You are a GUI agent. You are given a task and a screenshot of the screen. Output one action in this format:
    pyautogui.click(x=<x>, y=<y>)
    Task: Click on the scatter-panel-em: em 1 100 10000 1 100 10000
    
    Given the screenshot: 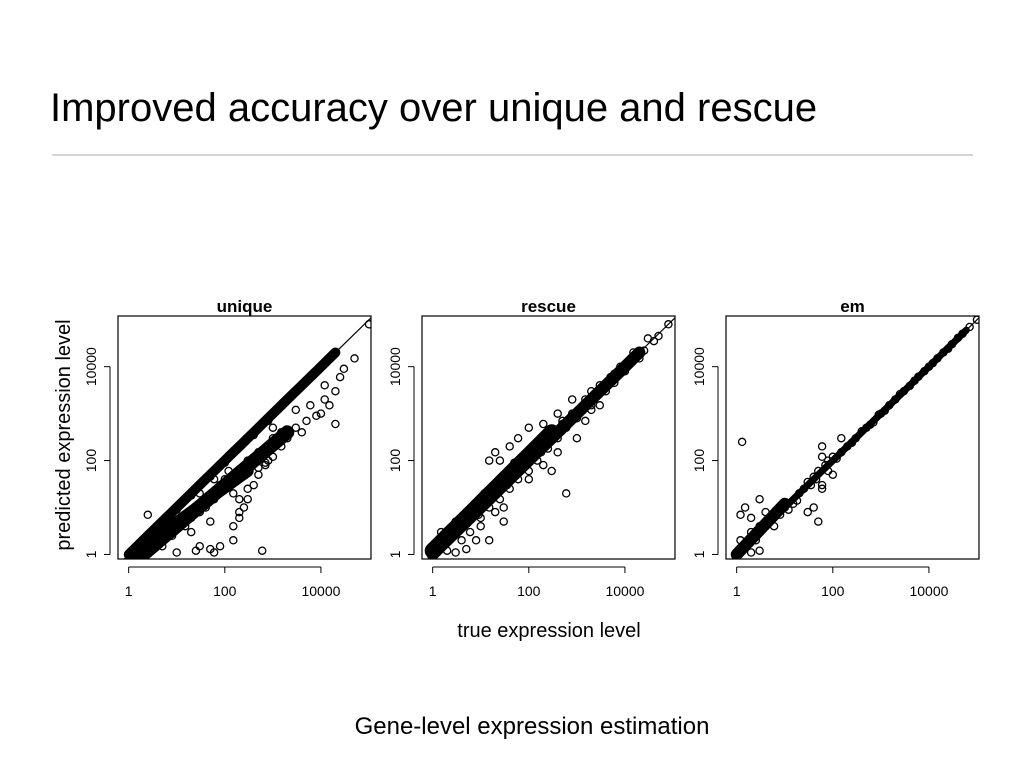 What is the action you would take?
    pyautogui.click(x=835, y=448)
    